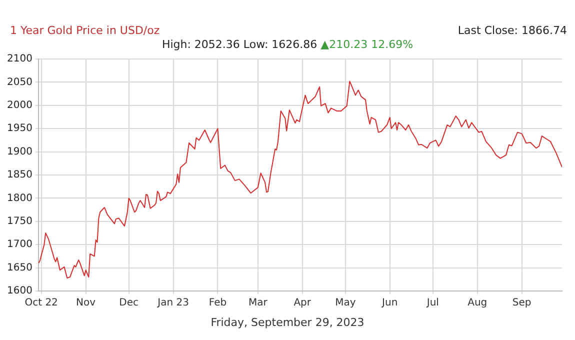  Describe the element at coordinates (512, 30) in the screenshot. I see `text: Last Close: 1866.74` at that location.